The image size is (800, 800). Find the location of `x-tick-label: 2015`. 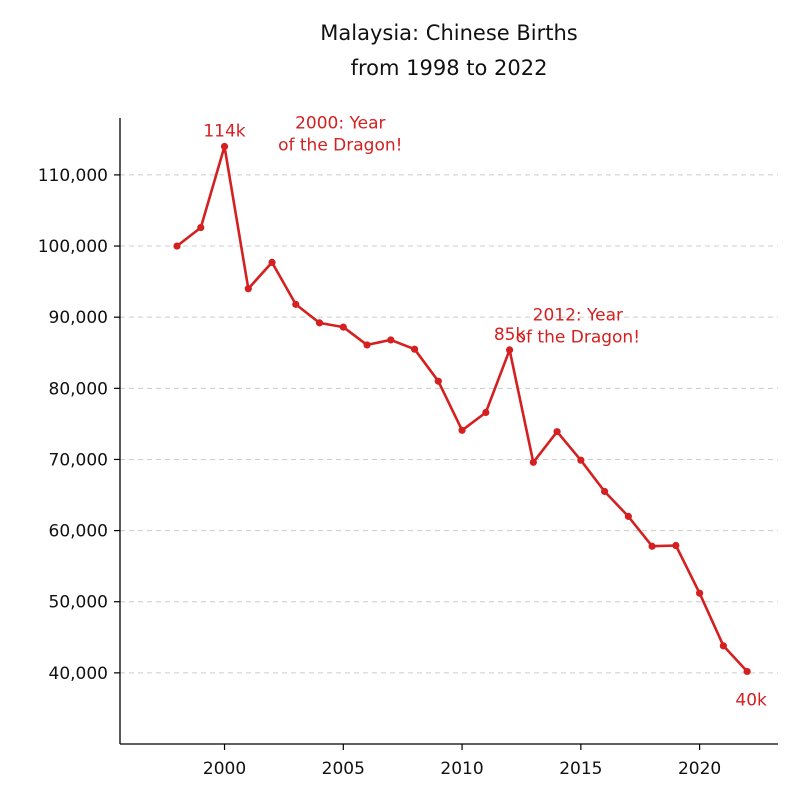

x-tick-label: 2015 is located at coordinates (580, 769).